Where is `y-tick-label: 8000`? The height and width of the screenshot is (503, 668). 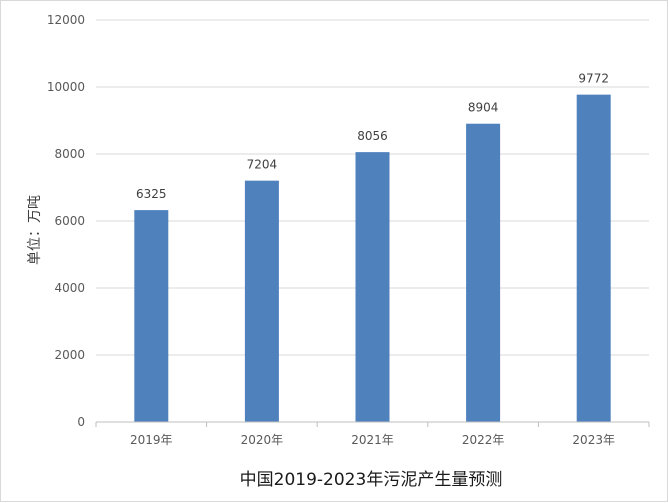
y-tick-label: 8000 is located at coordinates (69, 154).